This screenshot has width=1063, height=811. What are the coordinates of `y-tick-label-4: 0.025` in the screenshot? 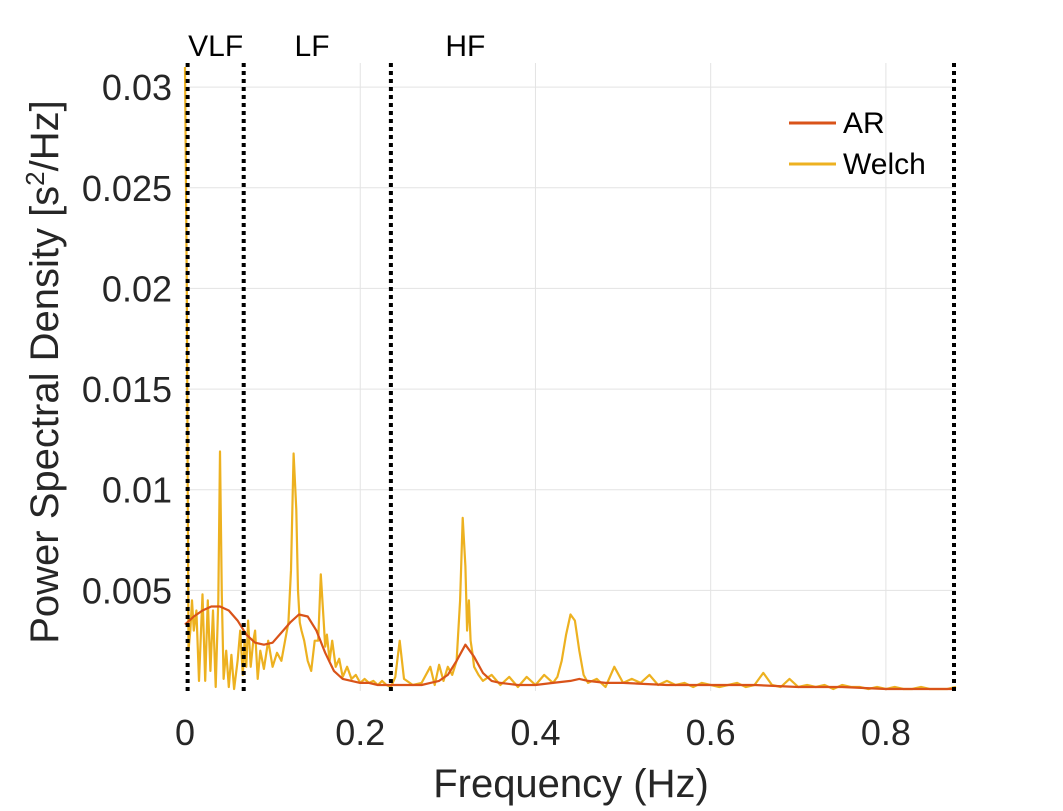 It's located at (127, 188).